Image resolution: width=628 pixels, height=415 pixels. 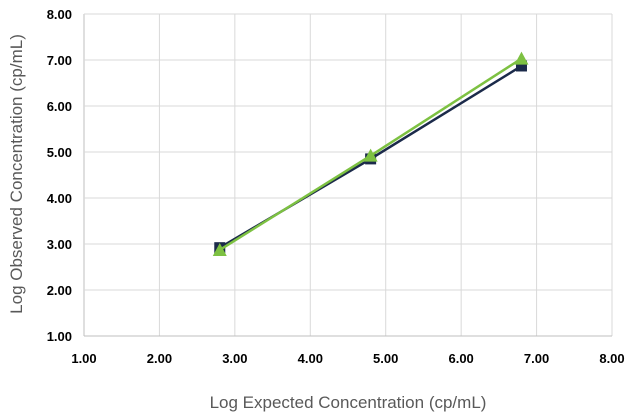 What do you see at coordinates (59, 60) in the screenshot?
I see `y-tick-label: 7.00` at bounding box center [59, 60].